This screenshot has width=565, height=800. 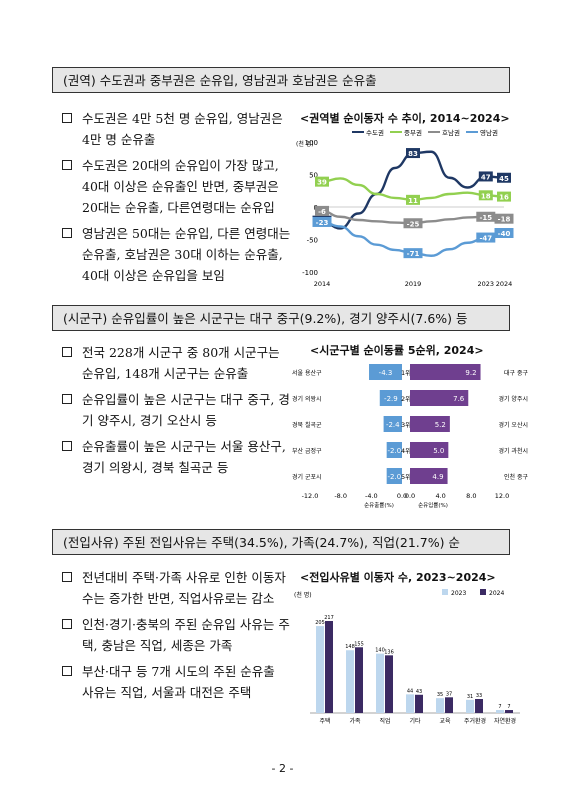 I want to click on data-label: 47, so click(x=486, y=177).